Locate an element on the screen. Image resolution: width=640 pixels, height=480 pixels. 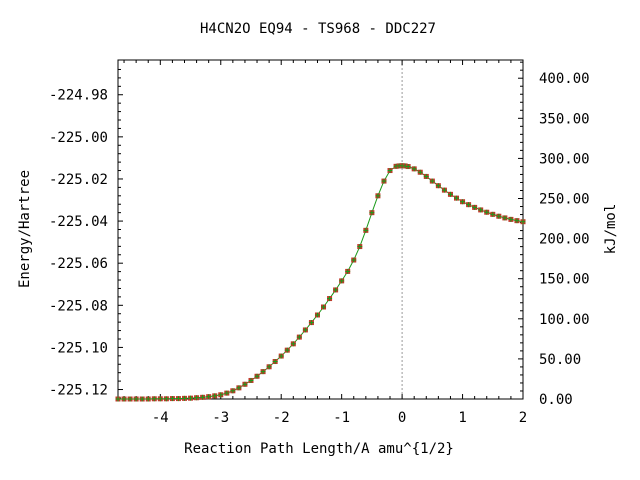
y2-axis-label: kJ/mol is located at coordinates (611, 229).